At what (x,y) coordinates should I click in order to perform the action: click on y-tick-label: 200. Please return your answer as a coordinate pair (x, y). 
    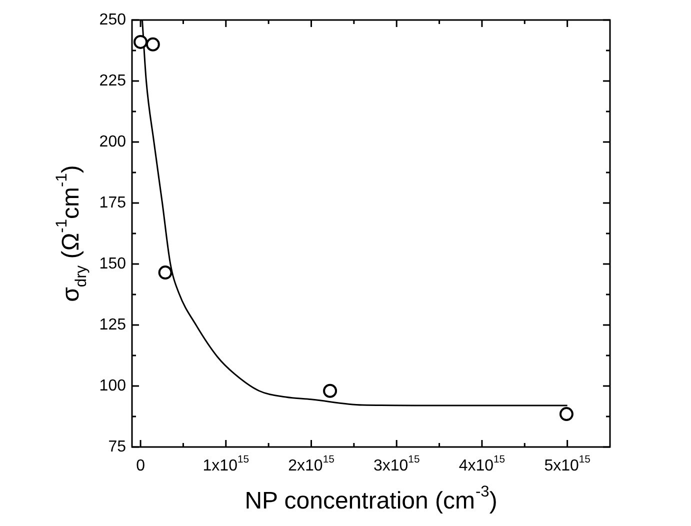
    Looking at the image, I should click on (112, 141).